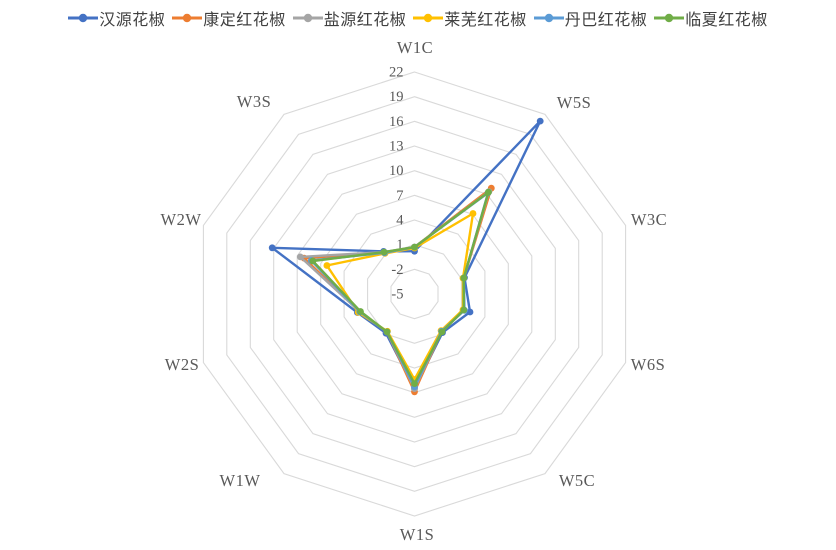  What do you see at coordinates (648, 364) in the screenshot?
I see `axis-label-w6s: W6S` at bounding box center [648, 364].